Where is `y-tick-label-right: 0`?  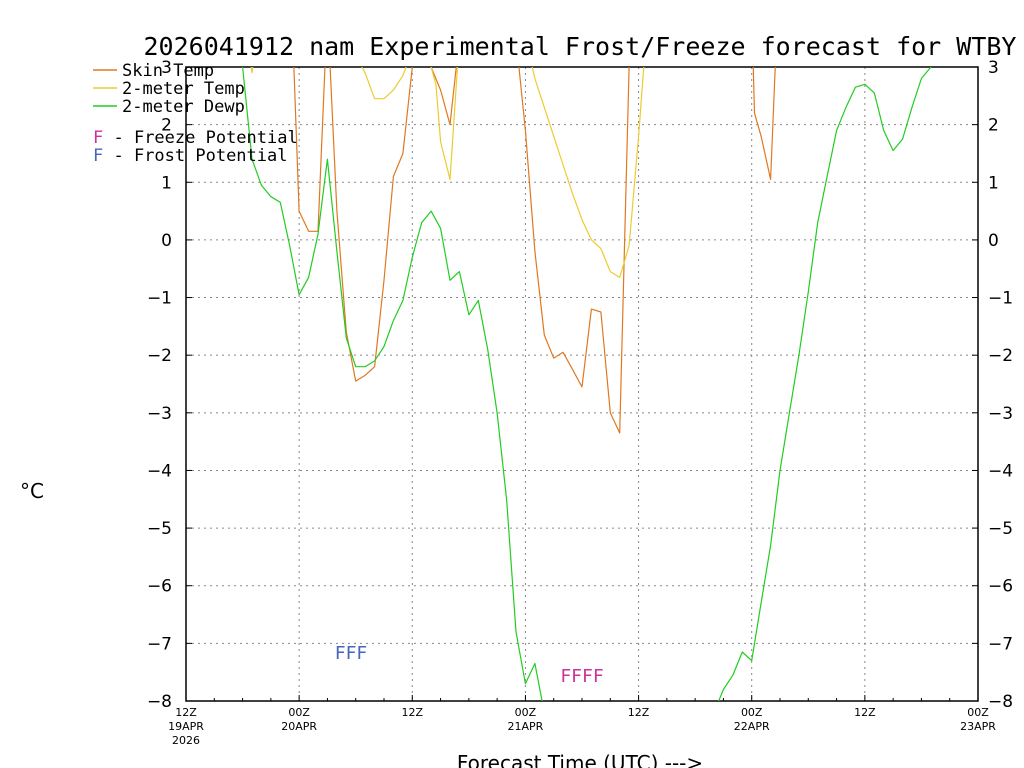
y-tick-label-right: 0 is located at coordinates (993, 241).